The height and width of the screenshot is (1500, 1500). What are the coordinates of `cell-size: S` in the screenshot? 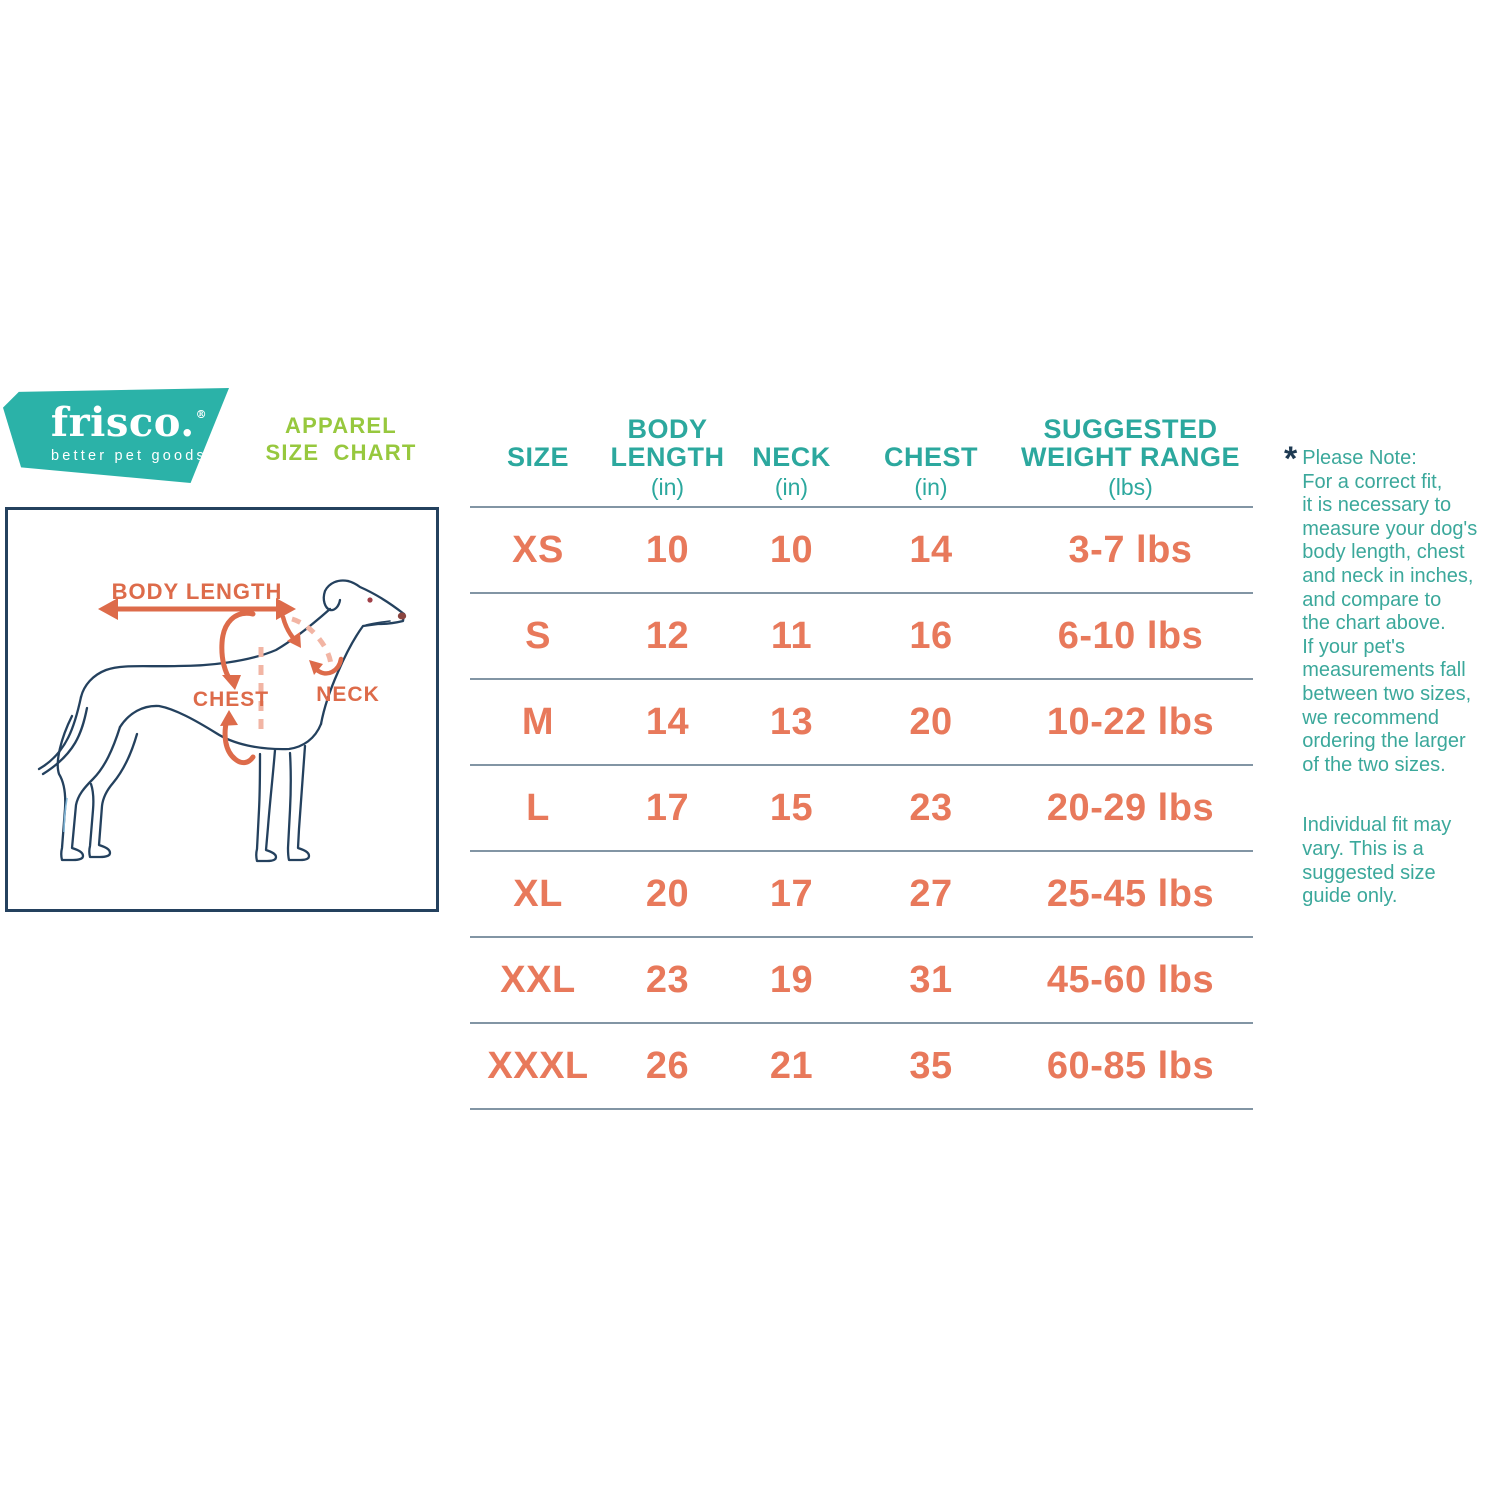 It's located at (538, 635).